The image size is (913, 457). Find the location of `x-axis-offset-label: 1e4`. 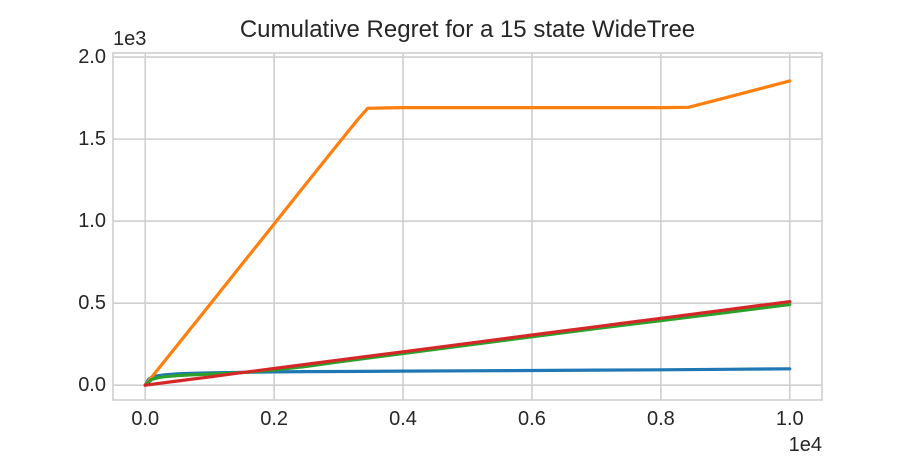

x-axis-offset-label: 1e4 is located at coordinates (805, 445).